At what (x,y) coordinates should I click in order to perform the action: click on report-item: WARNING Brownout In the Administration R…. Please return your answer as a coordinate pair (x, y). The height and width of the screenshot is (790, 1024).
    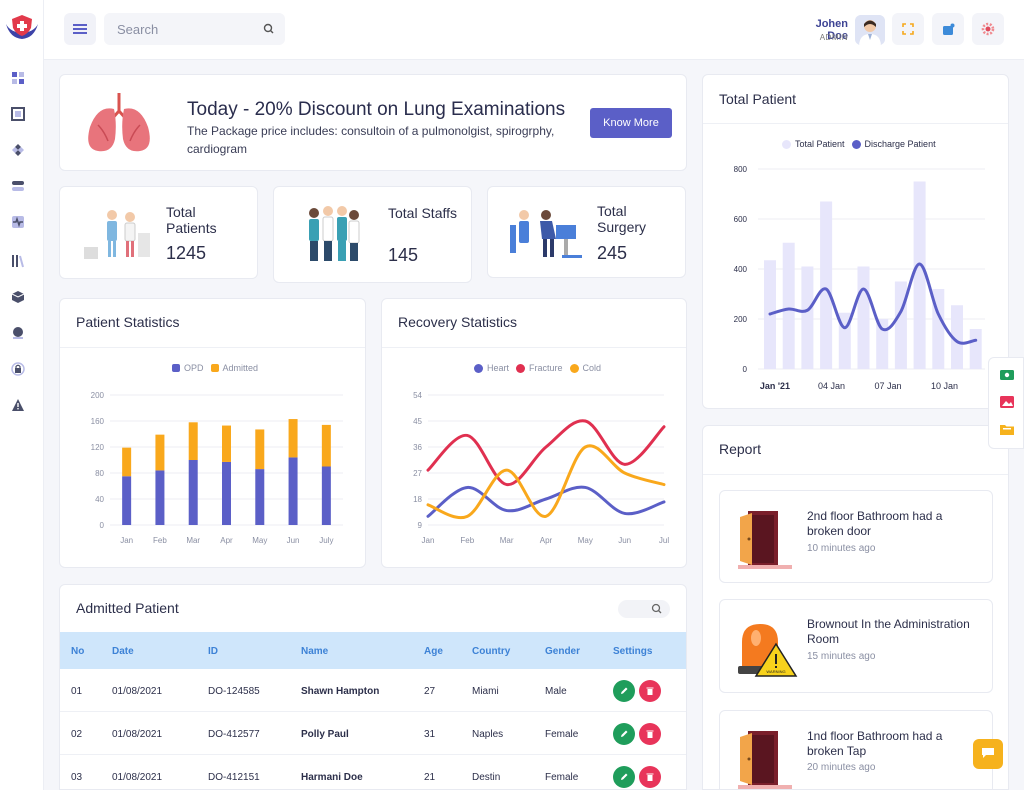
    Looking at the image, I should click on (856, 646).